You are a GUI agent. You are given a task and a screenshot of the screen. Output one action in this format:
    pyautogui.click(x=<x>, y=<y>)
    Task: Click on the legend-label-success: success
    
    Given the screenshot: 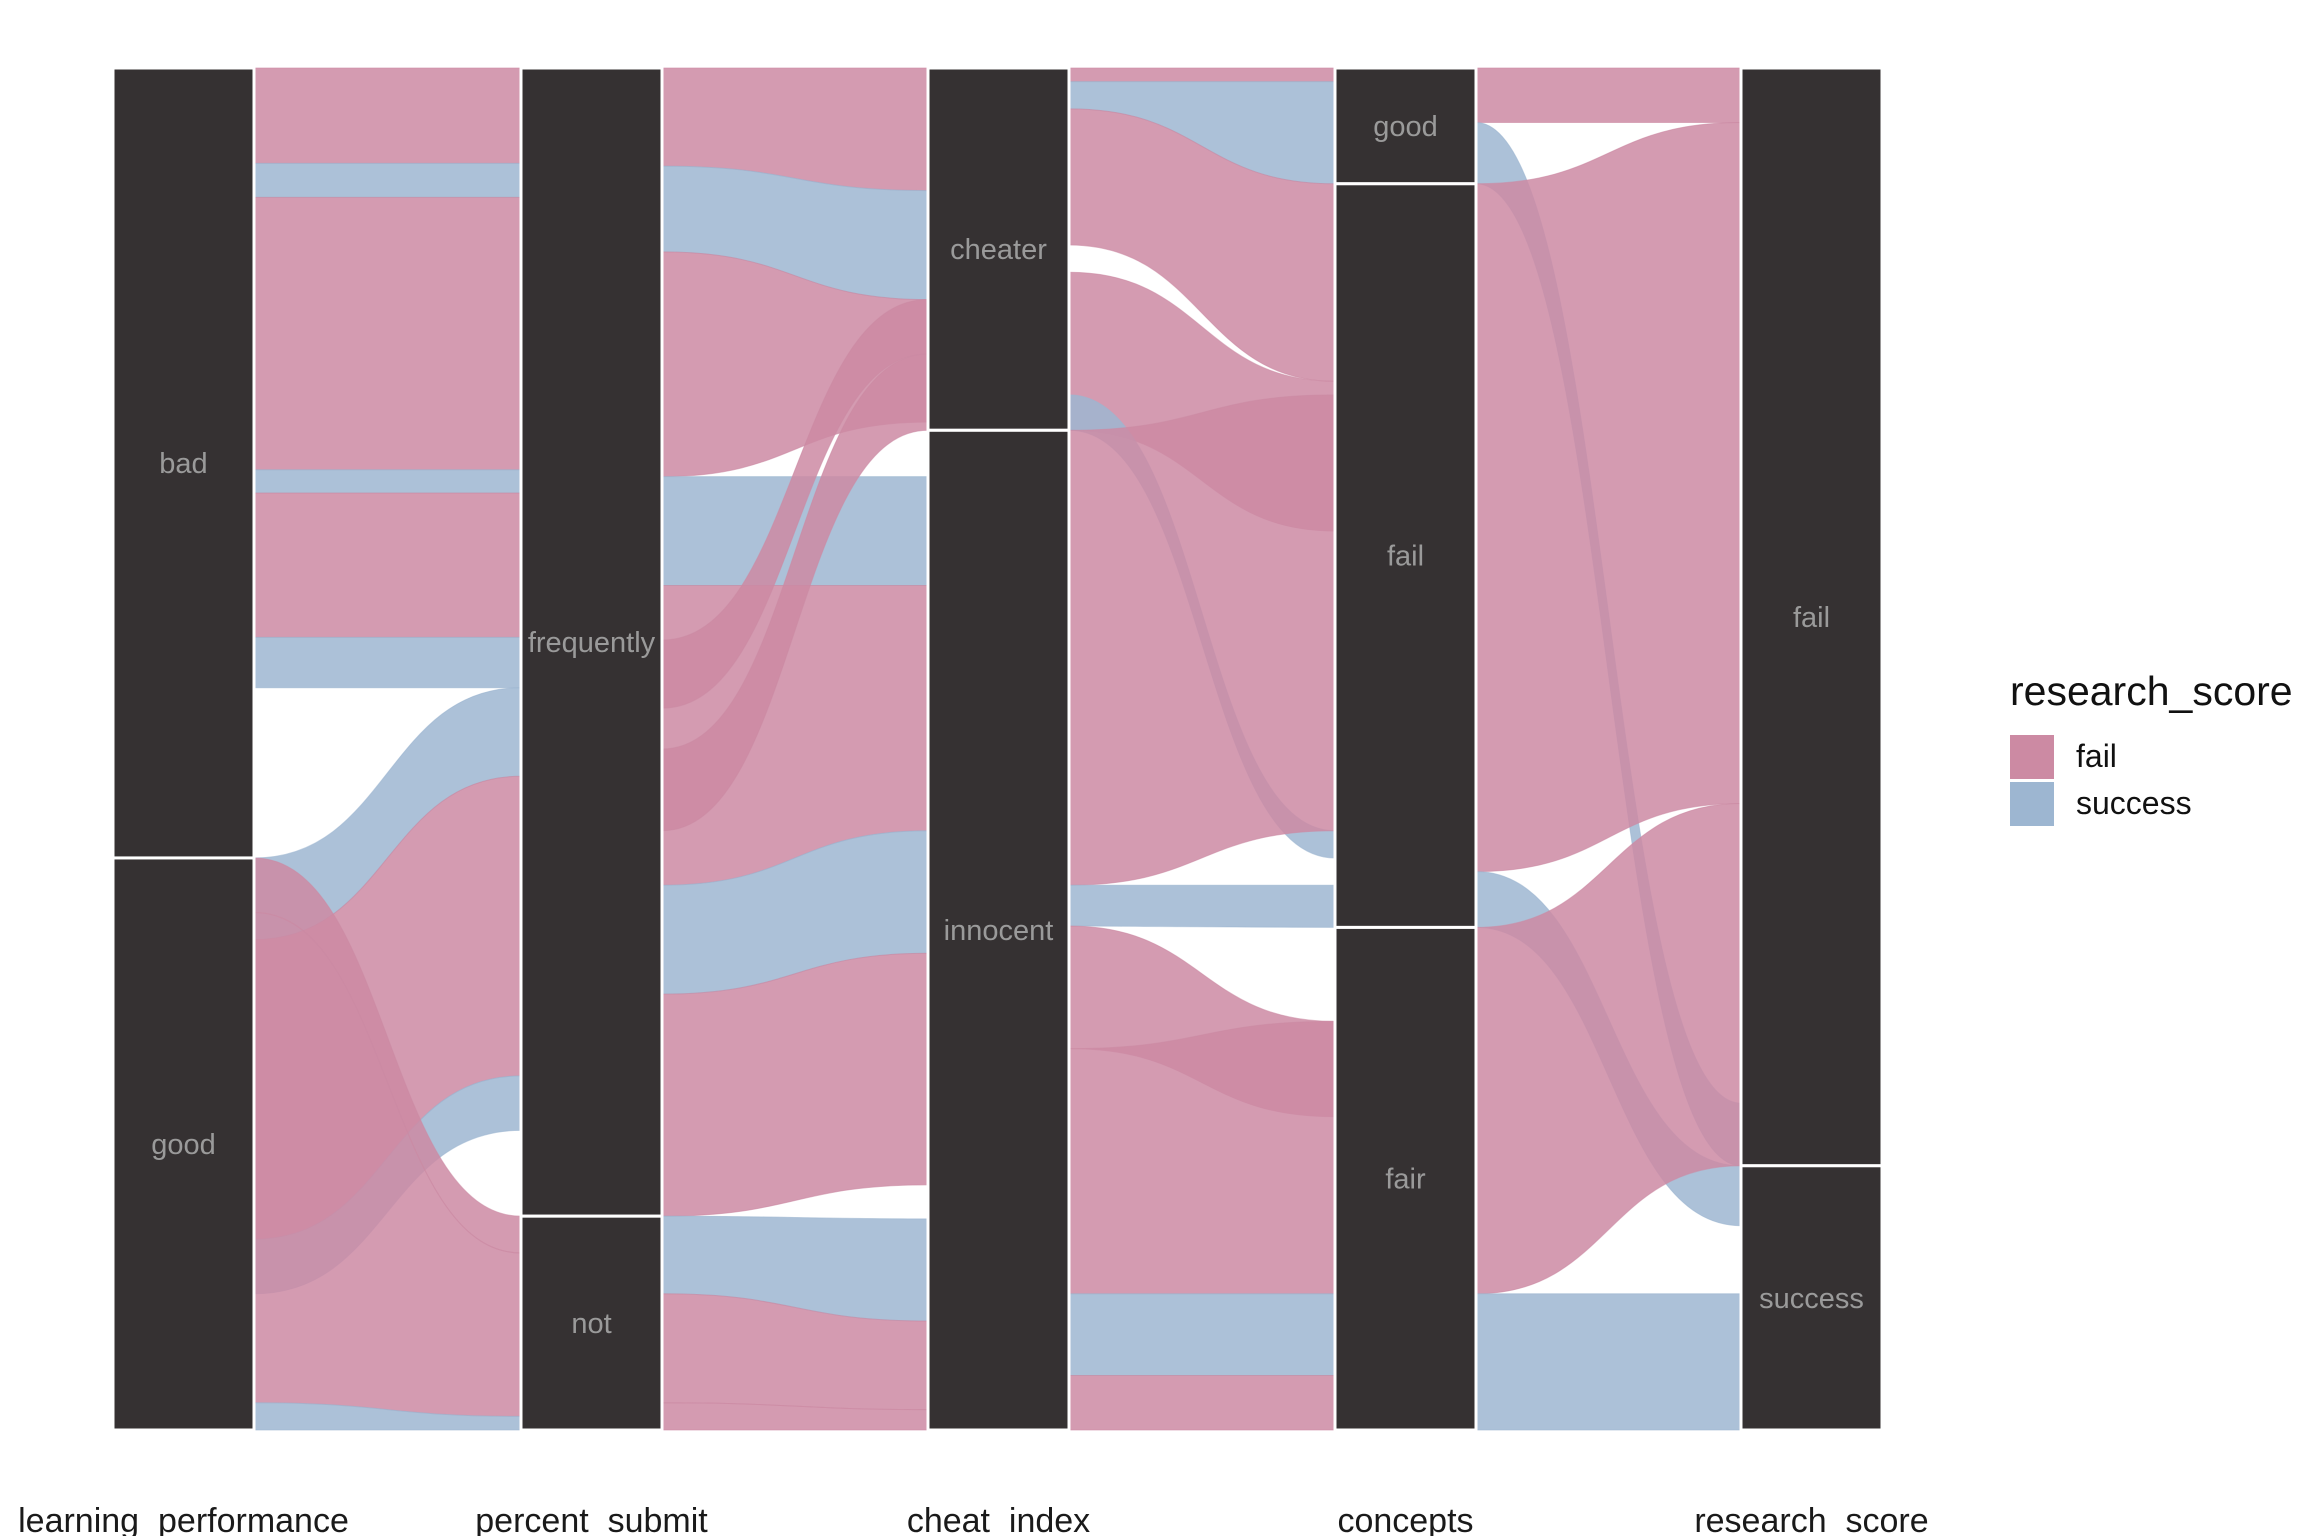 What is the action you would take?
    pyautogui.click(x=2134, y=803)
    